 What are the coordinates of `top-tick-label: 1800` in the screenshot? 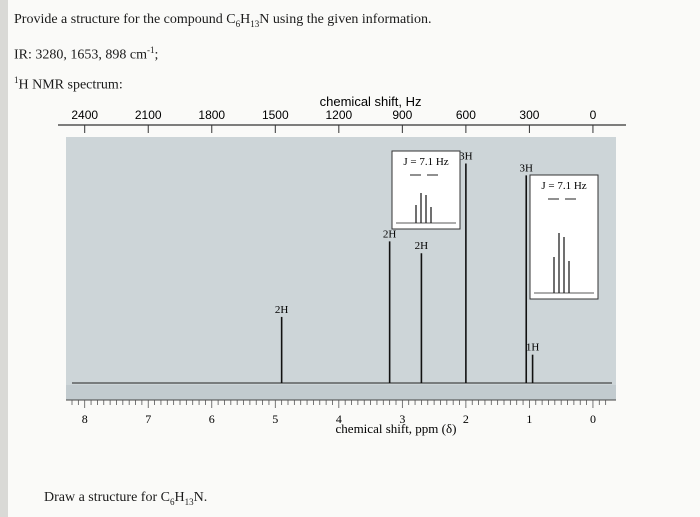 It's located at (211, 115).